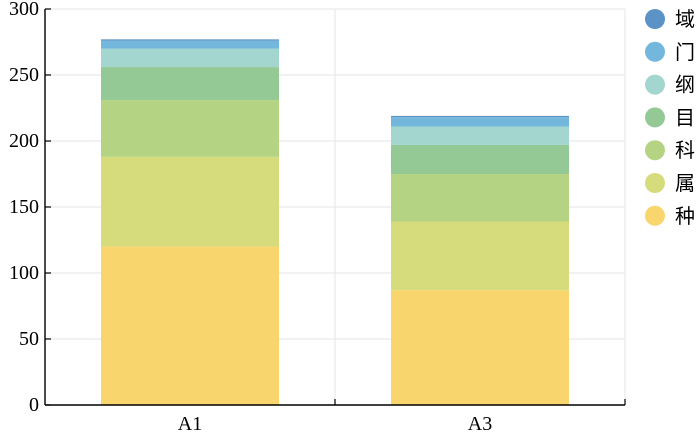  Describe the element at coordinates (24, 141) in the screenshot. I see `y-tick-label: 200` at that location.